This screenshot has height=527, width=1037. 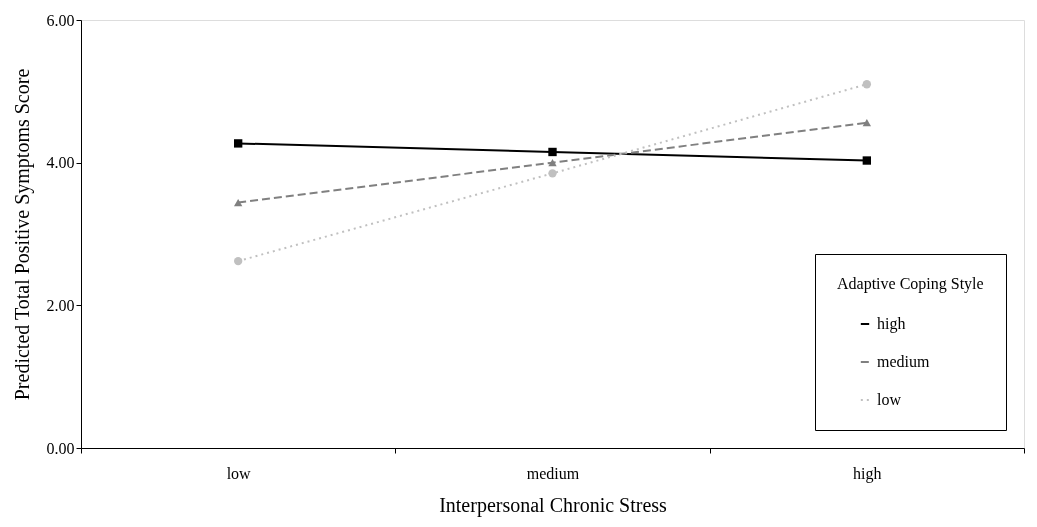 I want to click on legend-label: medium, so click(x=903, y=361).